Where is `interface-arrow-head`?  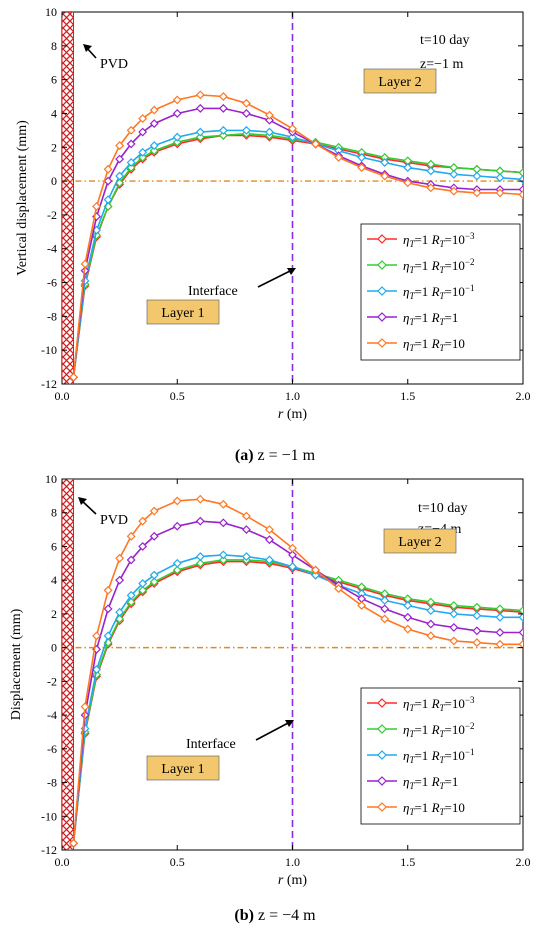
interface-arrow-head is located at coordinates (289, 723).